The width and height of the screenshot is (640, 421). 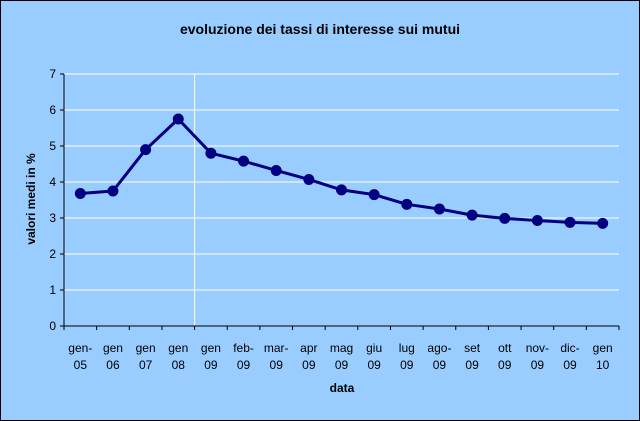 What do you see at coordinates (80, 348) in the screenshot?
I see `x-tick-label: gen-` at bounding box center [80, 348].